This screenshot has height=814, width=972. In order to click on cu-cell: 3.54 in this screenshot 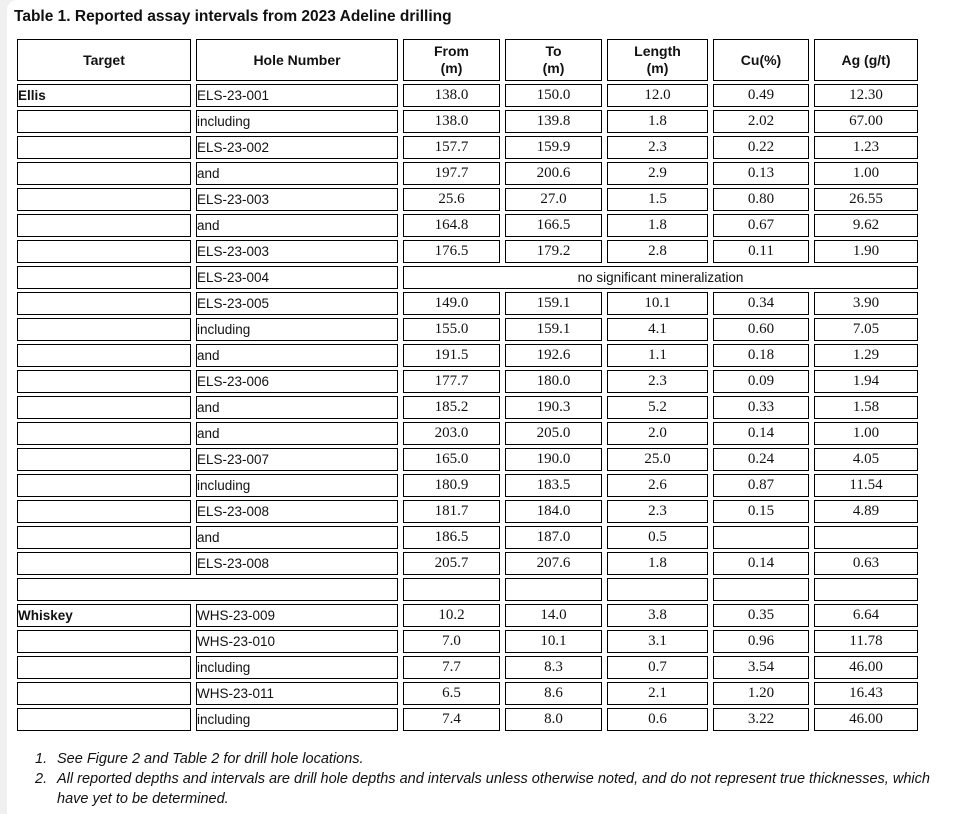, I will do `click(761, 667)`.